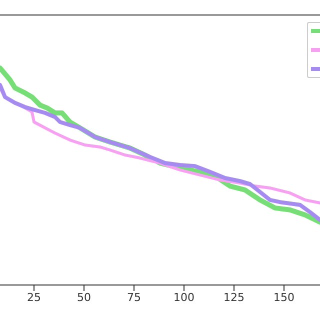  What do you see at coordinates (284, 297) in the screenshot?
I see `x-tick-label: 150` at bounding box center [284, 297].